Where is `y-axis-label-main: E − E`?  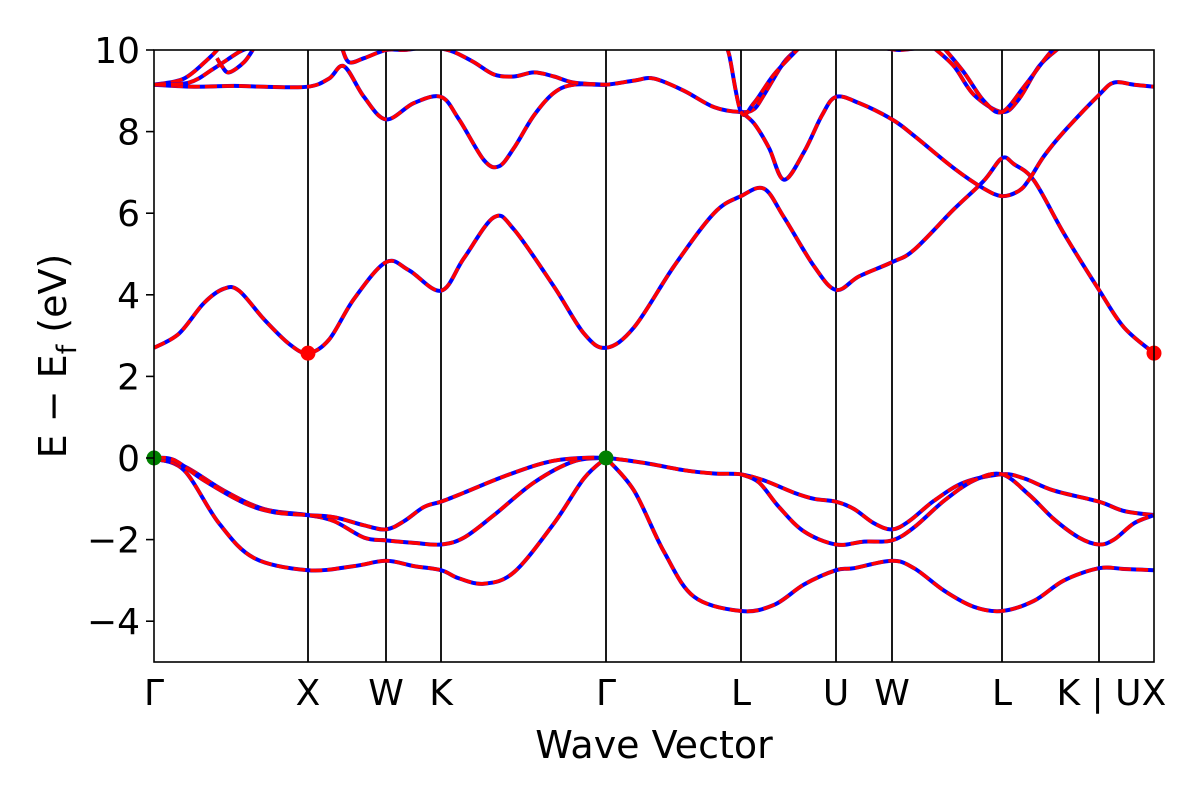 y-axis-label-main: E − E is located at coordinates (53, 406).